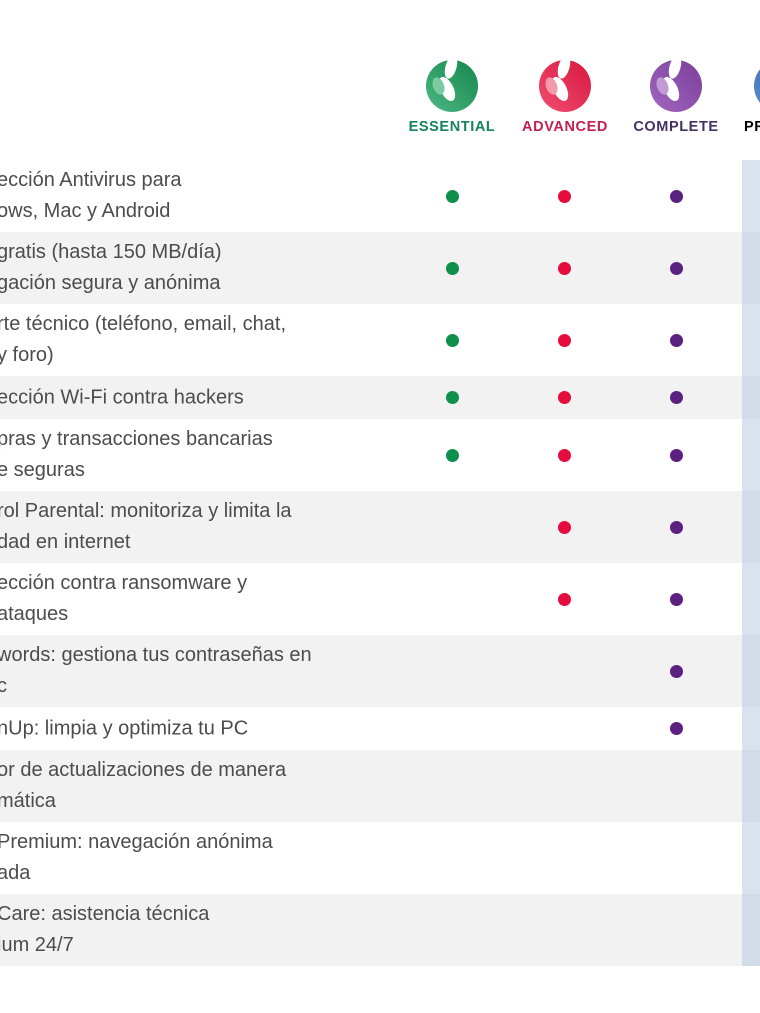  What do you see at coordinates (380, 930) in the screenshot?
I see `feature-row: Care: asistencia técnica ium 24/7` at bounding box center [380, 930].